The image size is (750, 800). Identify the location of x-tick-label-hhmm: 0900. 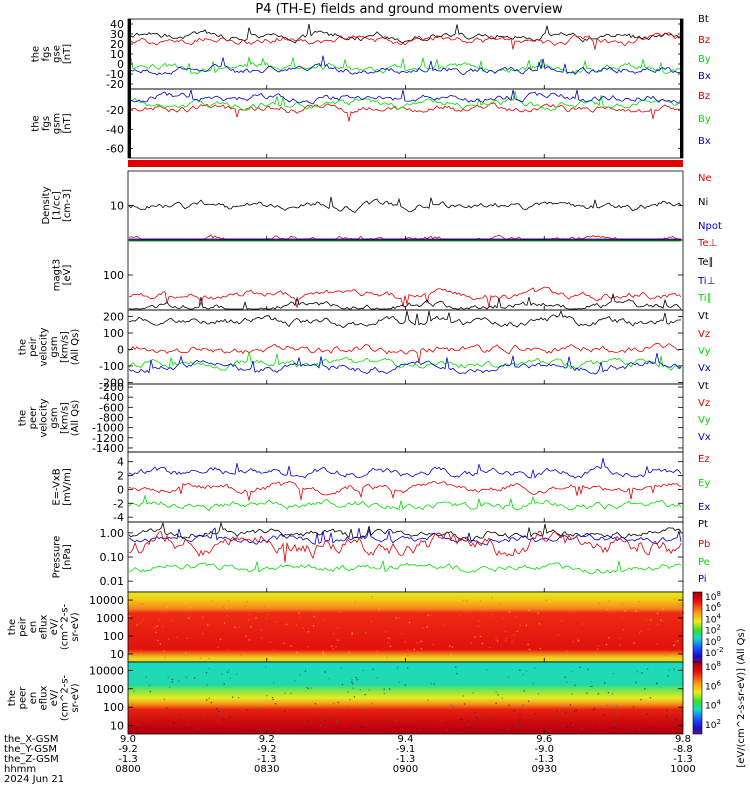
(405, 769).